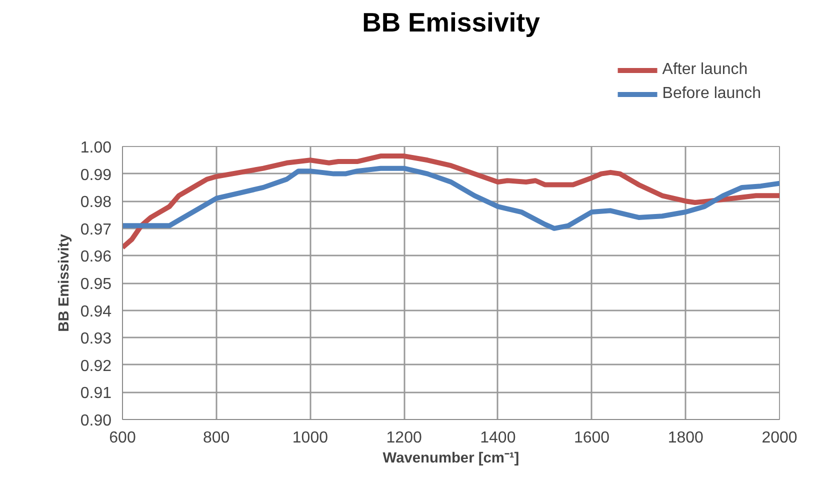 The image size is (814, 499). What do you see at coordinates (96, 175) in the screenshot?
I see `y-tick-label: 0.99` at bounding box center [96, 175].